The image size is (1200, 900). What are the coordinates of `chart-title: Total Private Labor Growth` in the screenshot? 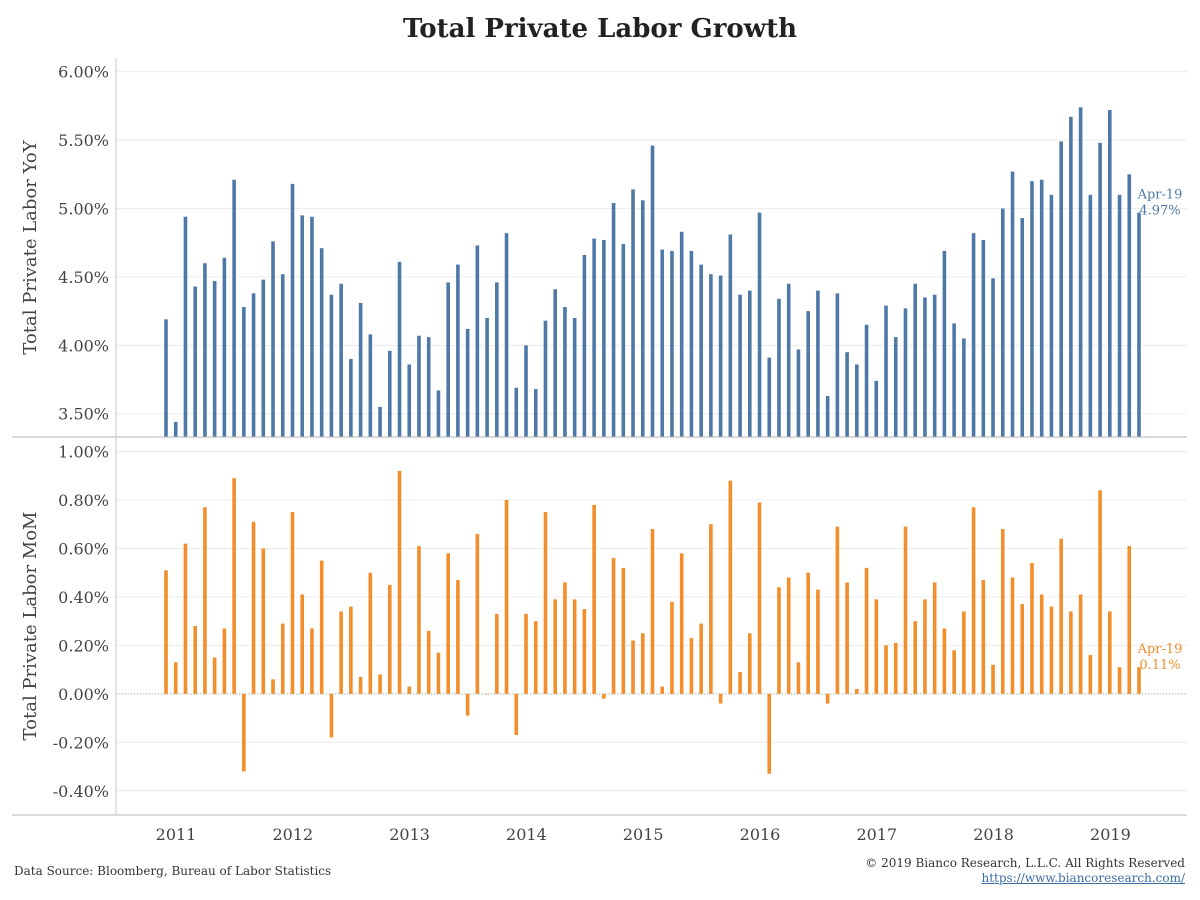 It's located at (600, 29).